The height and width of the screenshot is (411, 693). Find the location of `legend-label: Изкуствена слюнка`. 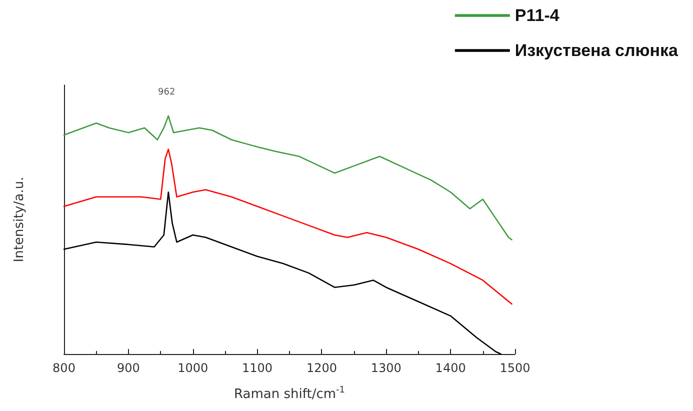

legend-label: Изкуствена слюнка is located at coordinates (596, 50).